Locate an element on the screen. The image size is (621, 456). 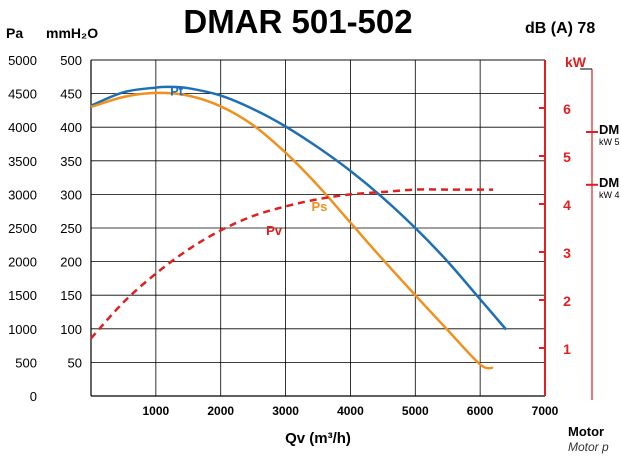
mmh2o-tick-label: 200 is located at coordinates (71, 262).